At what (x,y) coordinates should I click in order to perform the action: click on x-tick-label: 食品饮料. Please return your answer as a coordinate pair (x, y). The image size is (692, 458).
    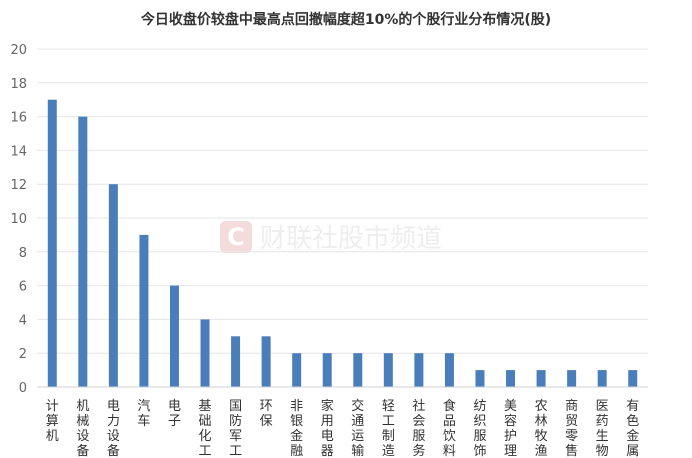
    Looking at the image, I should click on (449, 428).